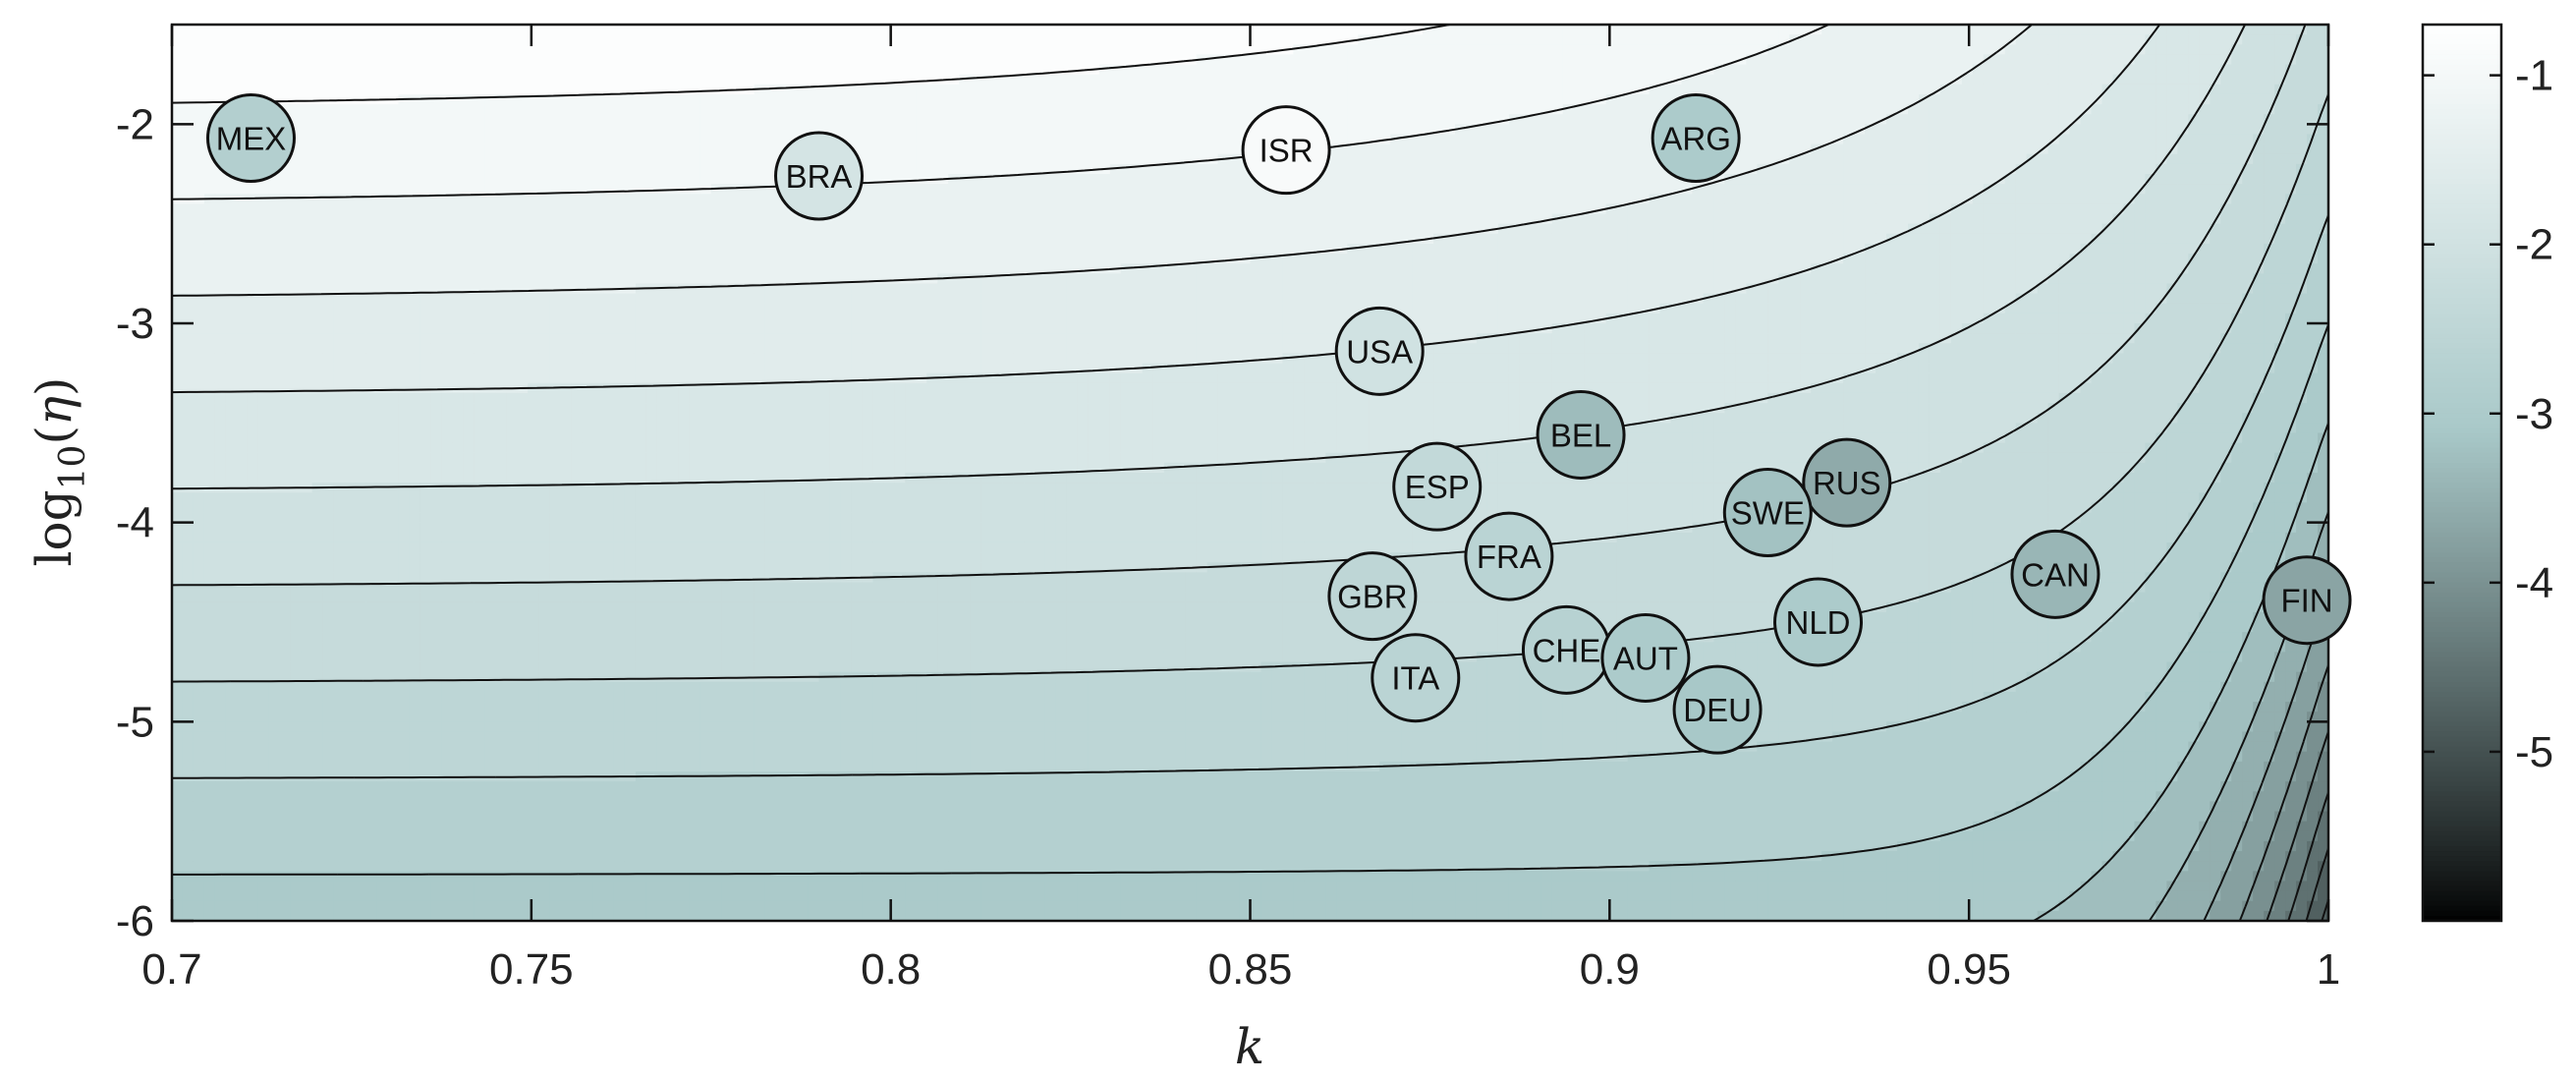 The height and width of the screenshot is (1083, 2576). Describe the element at coordinates (1645, 657) in the screenshot. I see `country-marker-aut: AUT` at that location.